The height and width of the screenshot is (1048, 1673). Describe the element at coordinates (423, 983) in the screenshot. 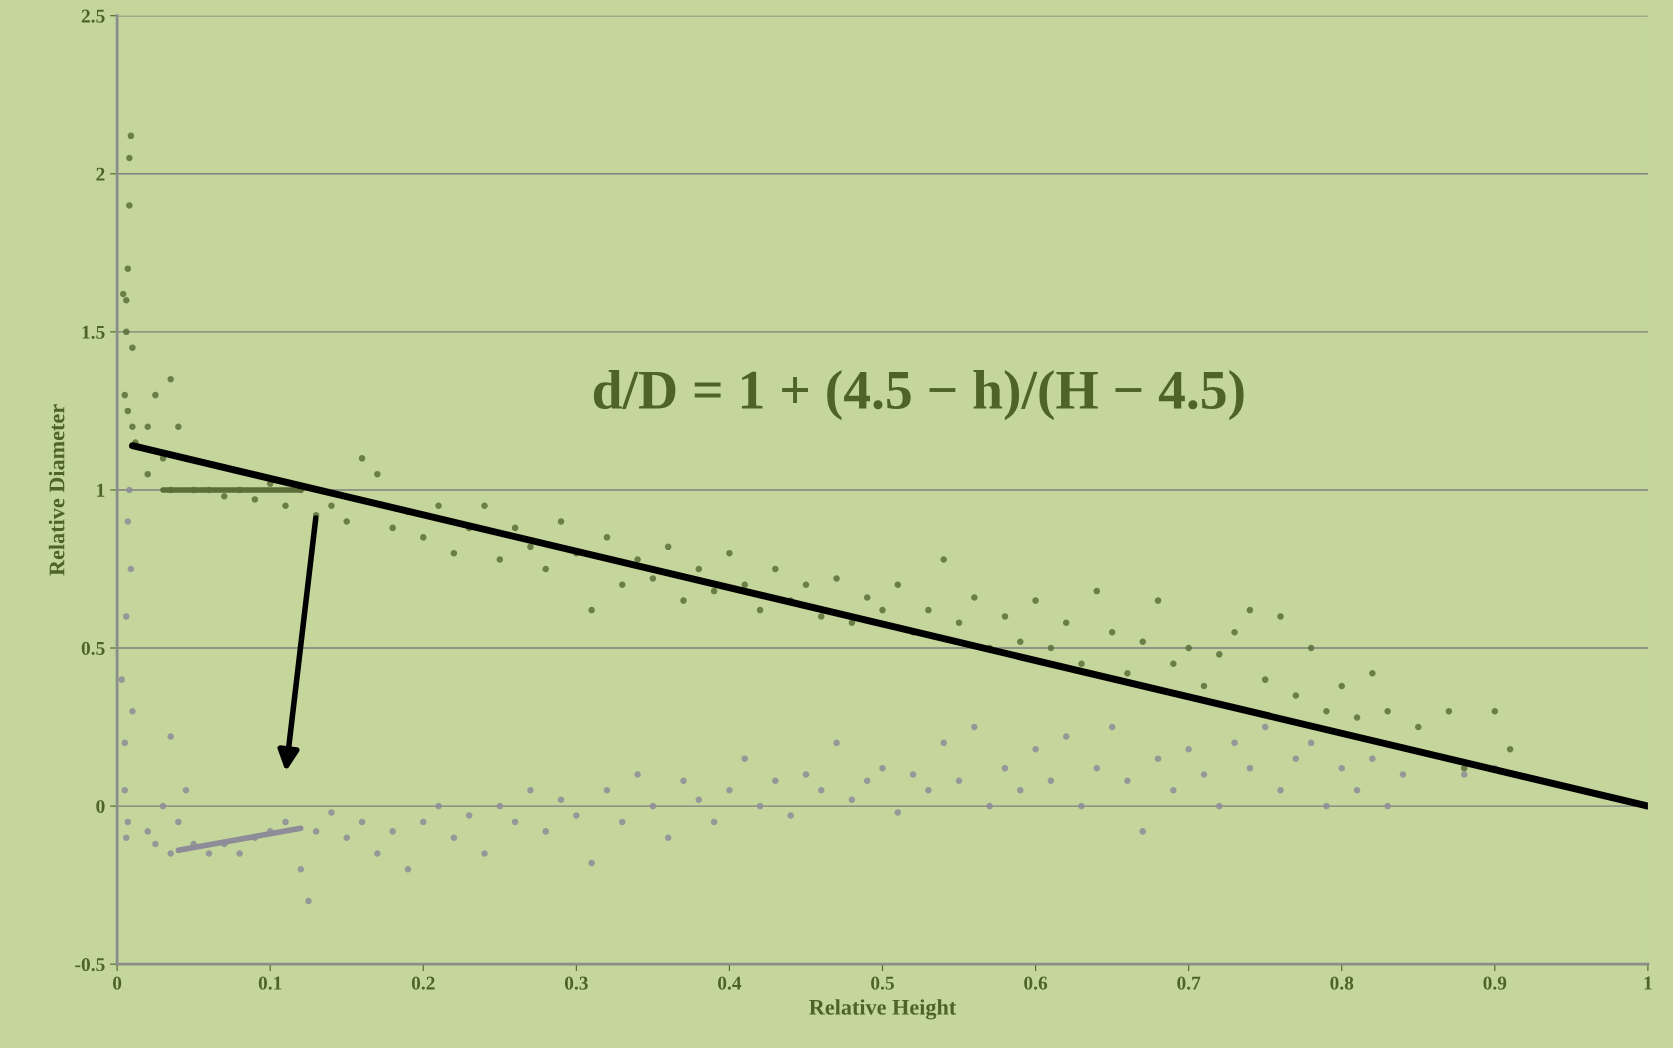

I see `x-tick-label: 0.2` at that location.